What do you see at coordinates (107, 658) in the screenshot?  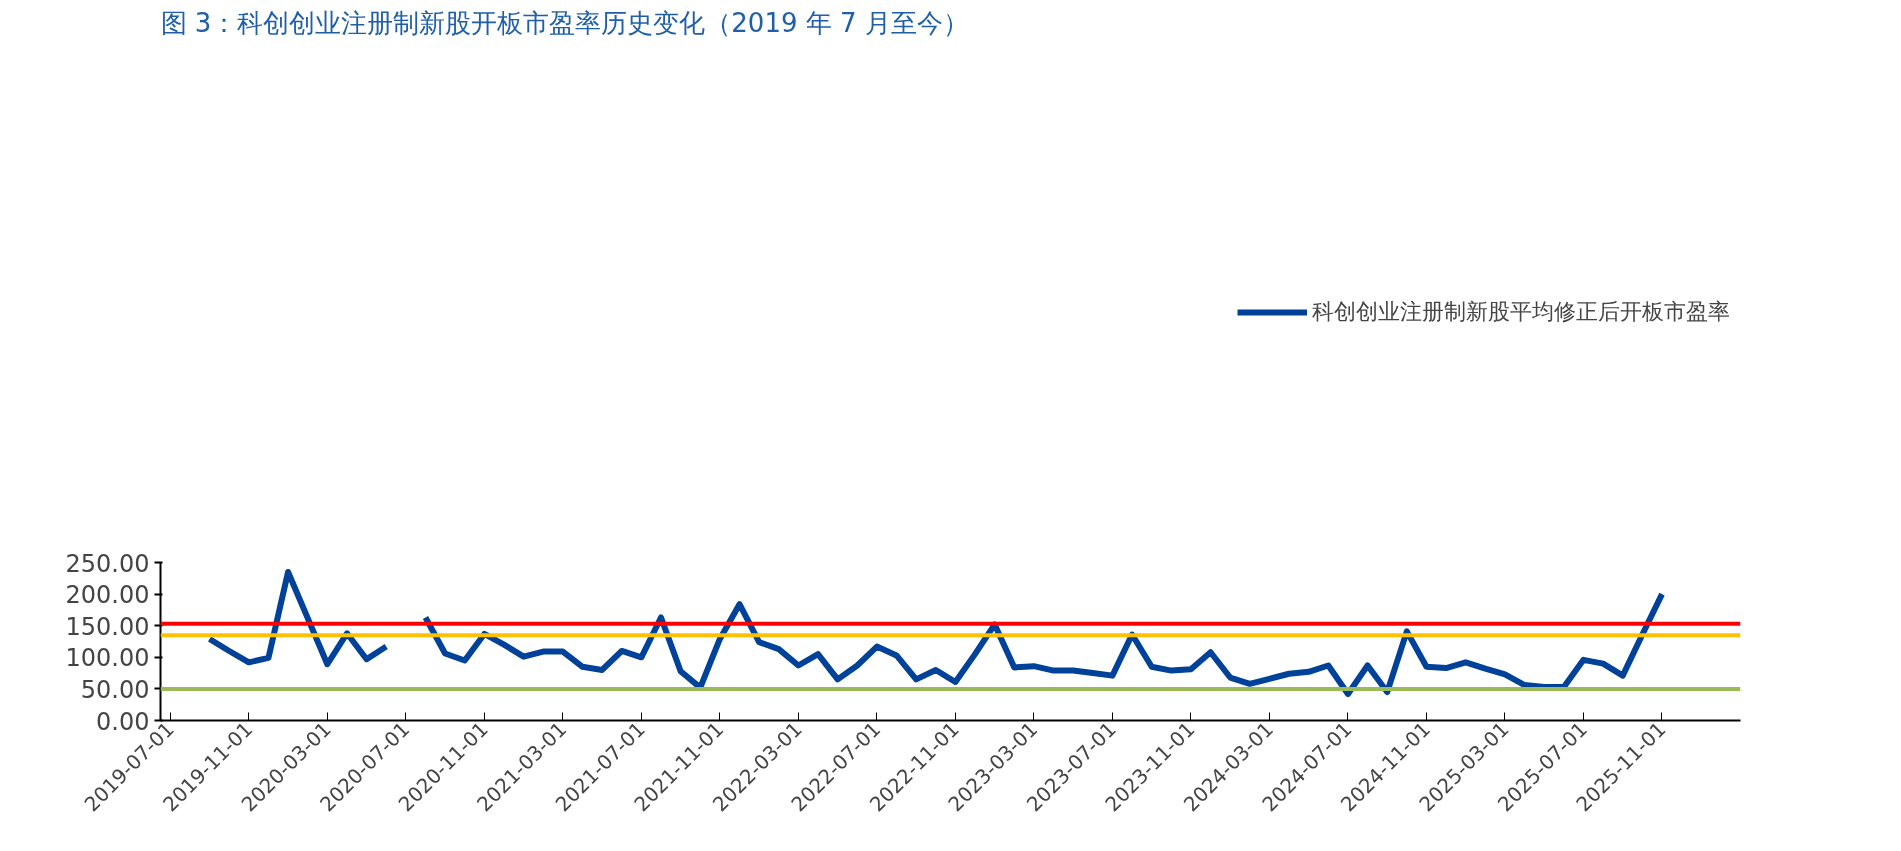 I see `y-tick-label: 100.00` at bounding box center [107, 658].